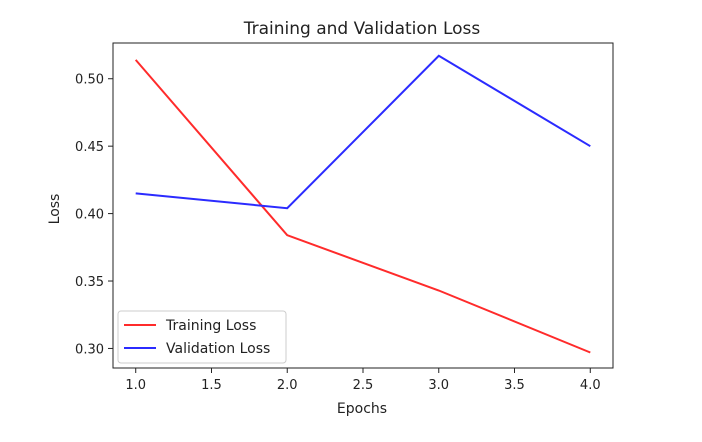 The height and width of the screenshot is (442, 702). Describe the element at coordinates (287, 385) in the screenshot. I see `x-tick-label: 2.0` at that location.